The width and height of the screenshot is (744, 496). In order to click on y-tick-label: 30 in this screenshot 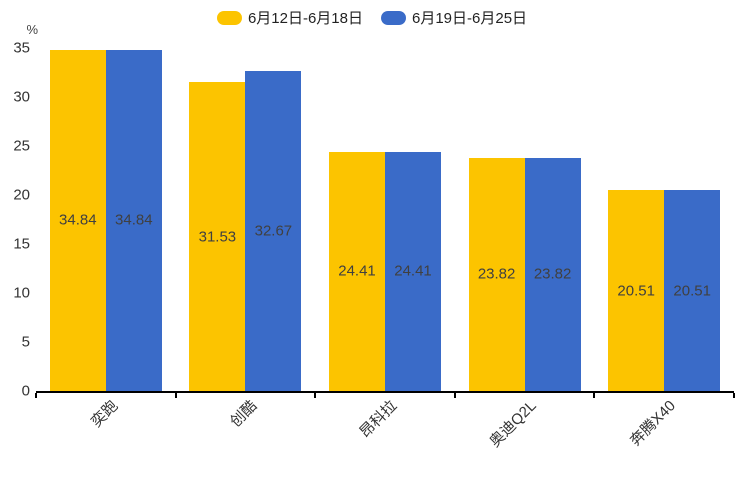, I will do `click(21, 97)`.